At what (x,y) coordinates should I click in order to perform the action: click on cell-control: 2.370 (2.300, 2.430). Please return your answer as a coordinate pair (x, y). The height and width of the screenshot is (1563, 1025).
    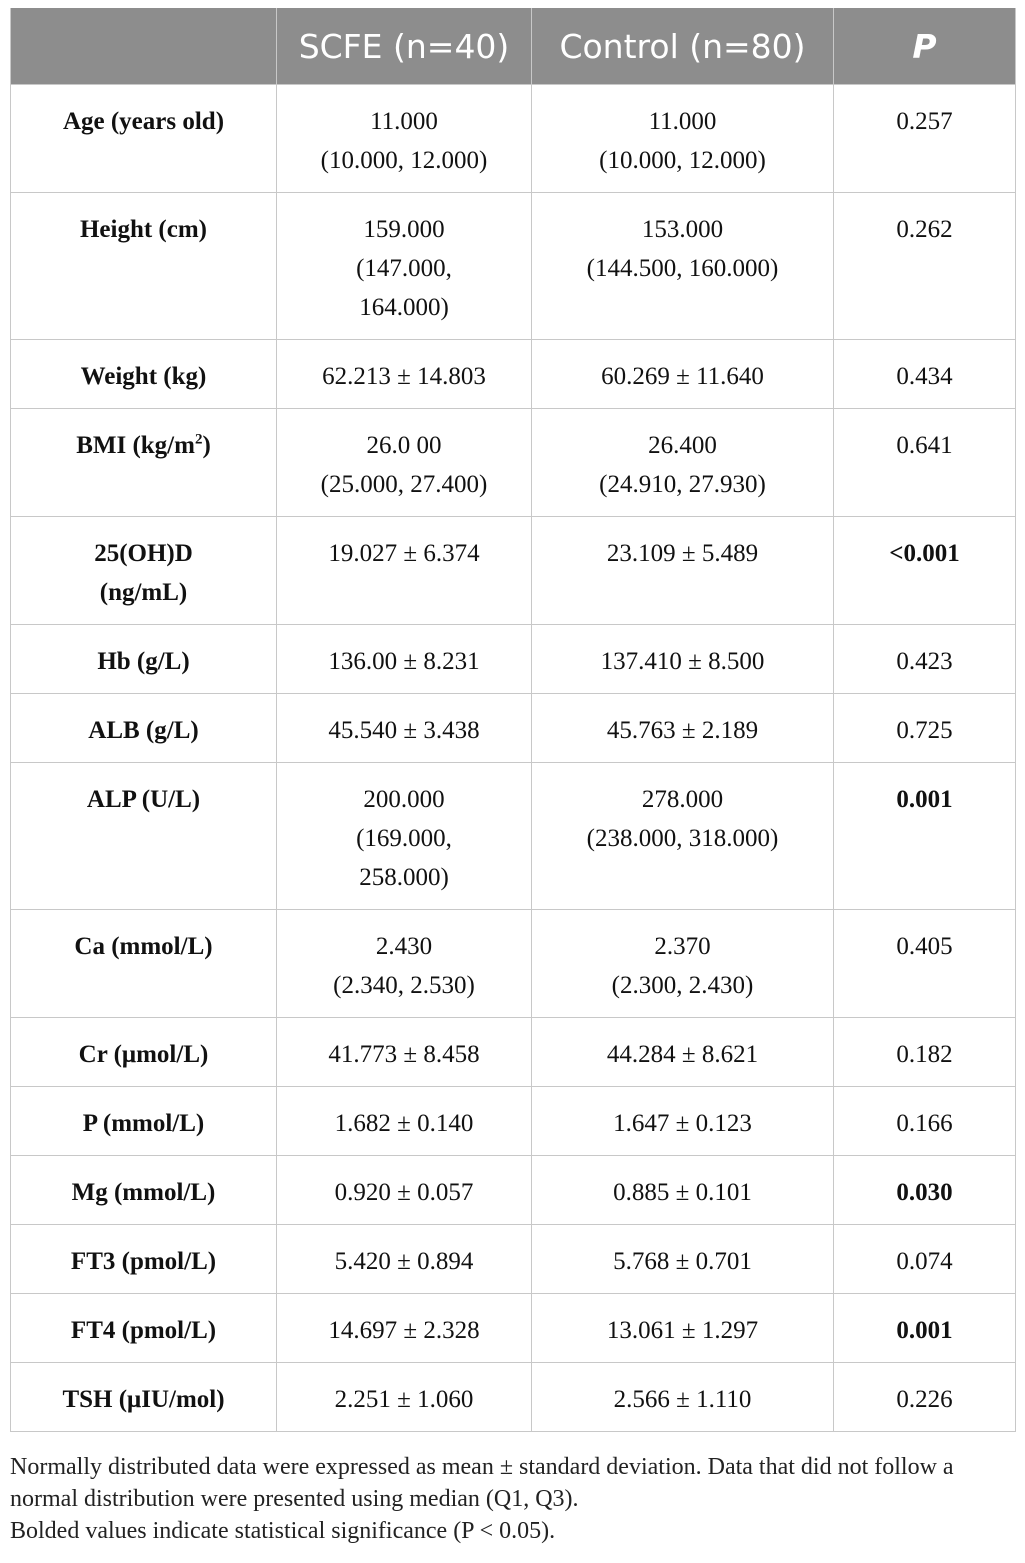
    Looking at the image, I should click on (682, 963).